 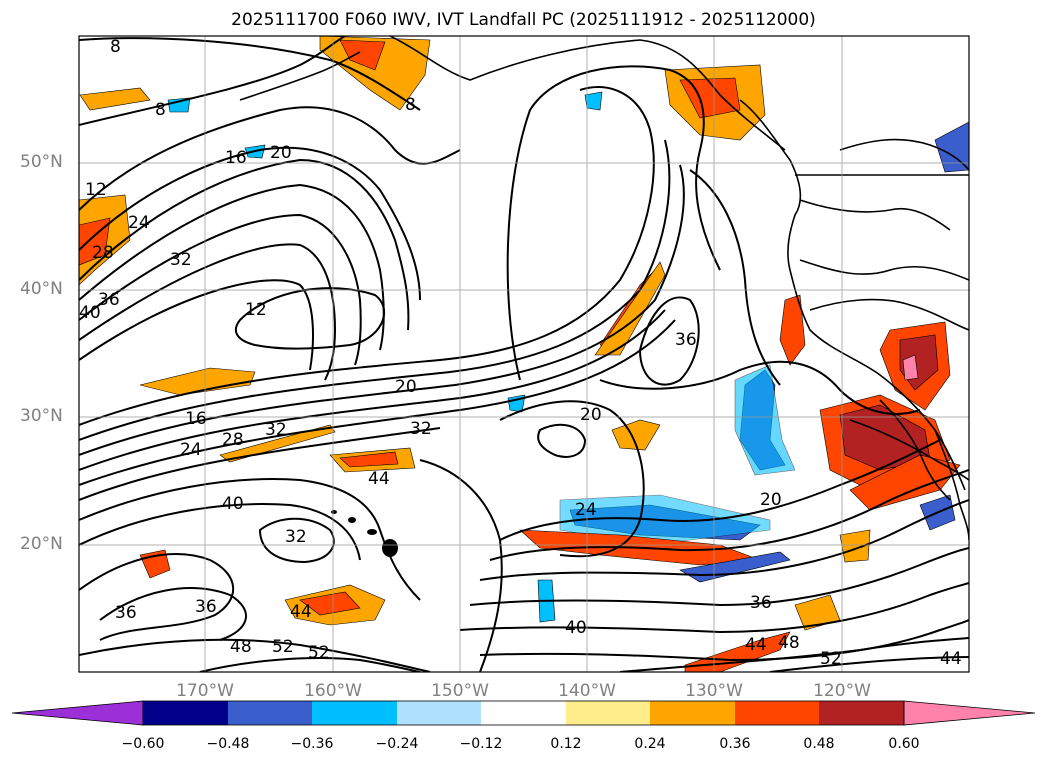 I want to click on contour-16-loop, so click(x=250, y=223).